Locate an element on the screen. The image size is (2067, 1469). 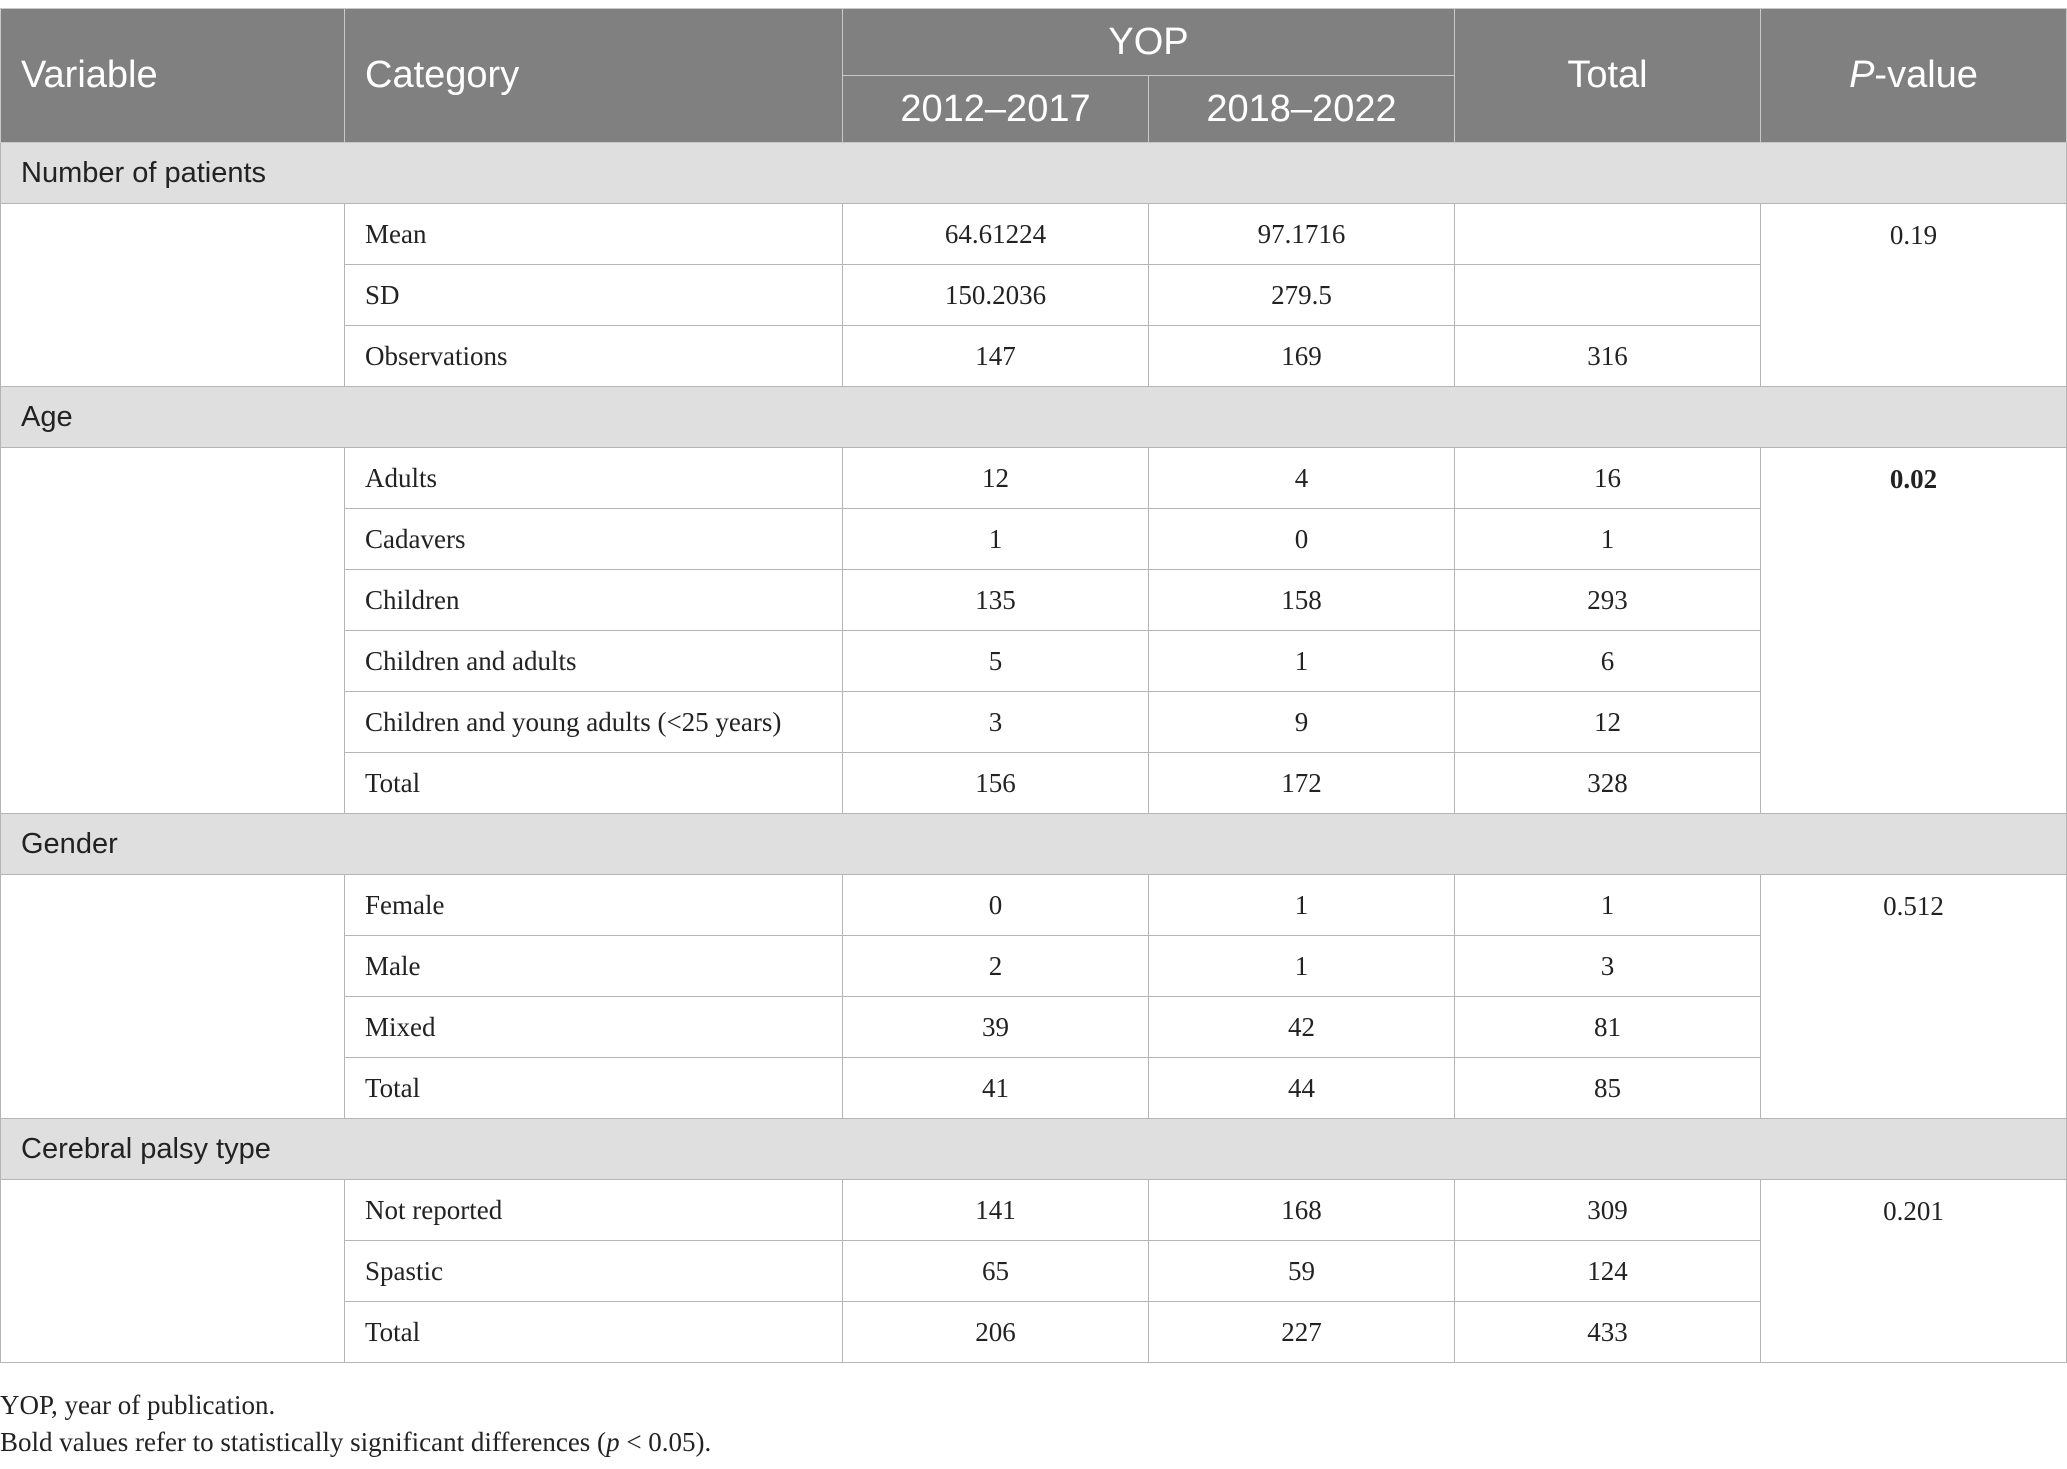
table-row: Observations 147 169 316 is located at coordinates (1034, 356).